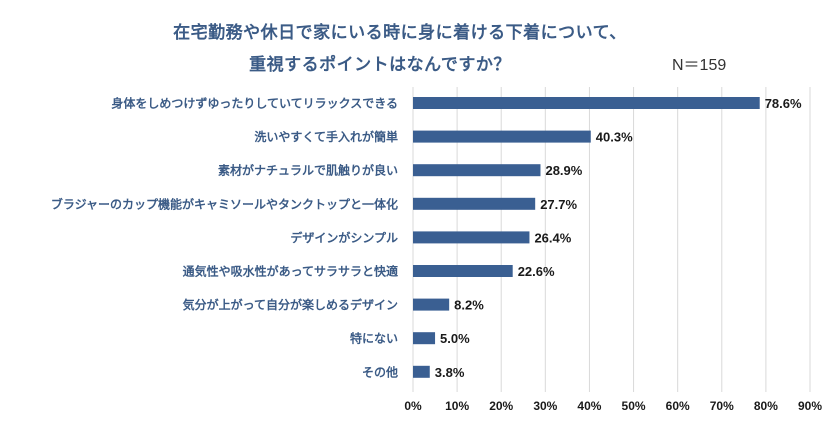 The height and width of the screenshot is (426, 840). Describe the element at coordinates (613, 406) in the screenshot. I see `x-axis-tick-labels: 0% 10% 20% 30% 40% 50% 60% 70% 80% 90%` at that location.